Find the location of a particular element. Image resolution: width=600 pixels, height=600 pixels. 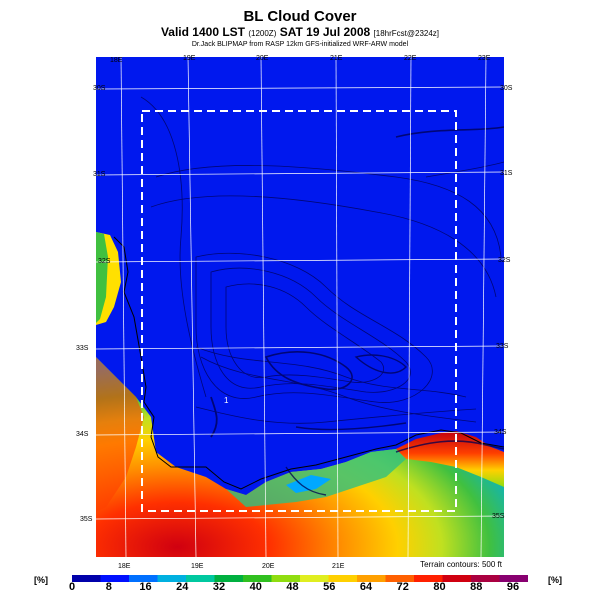

top-lon-label: 23E is located at coordinates (484, 58).